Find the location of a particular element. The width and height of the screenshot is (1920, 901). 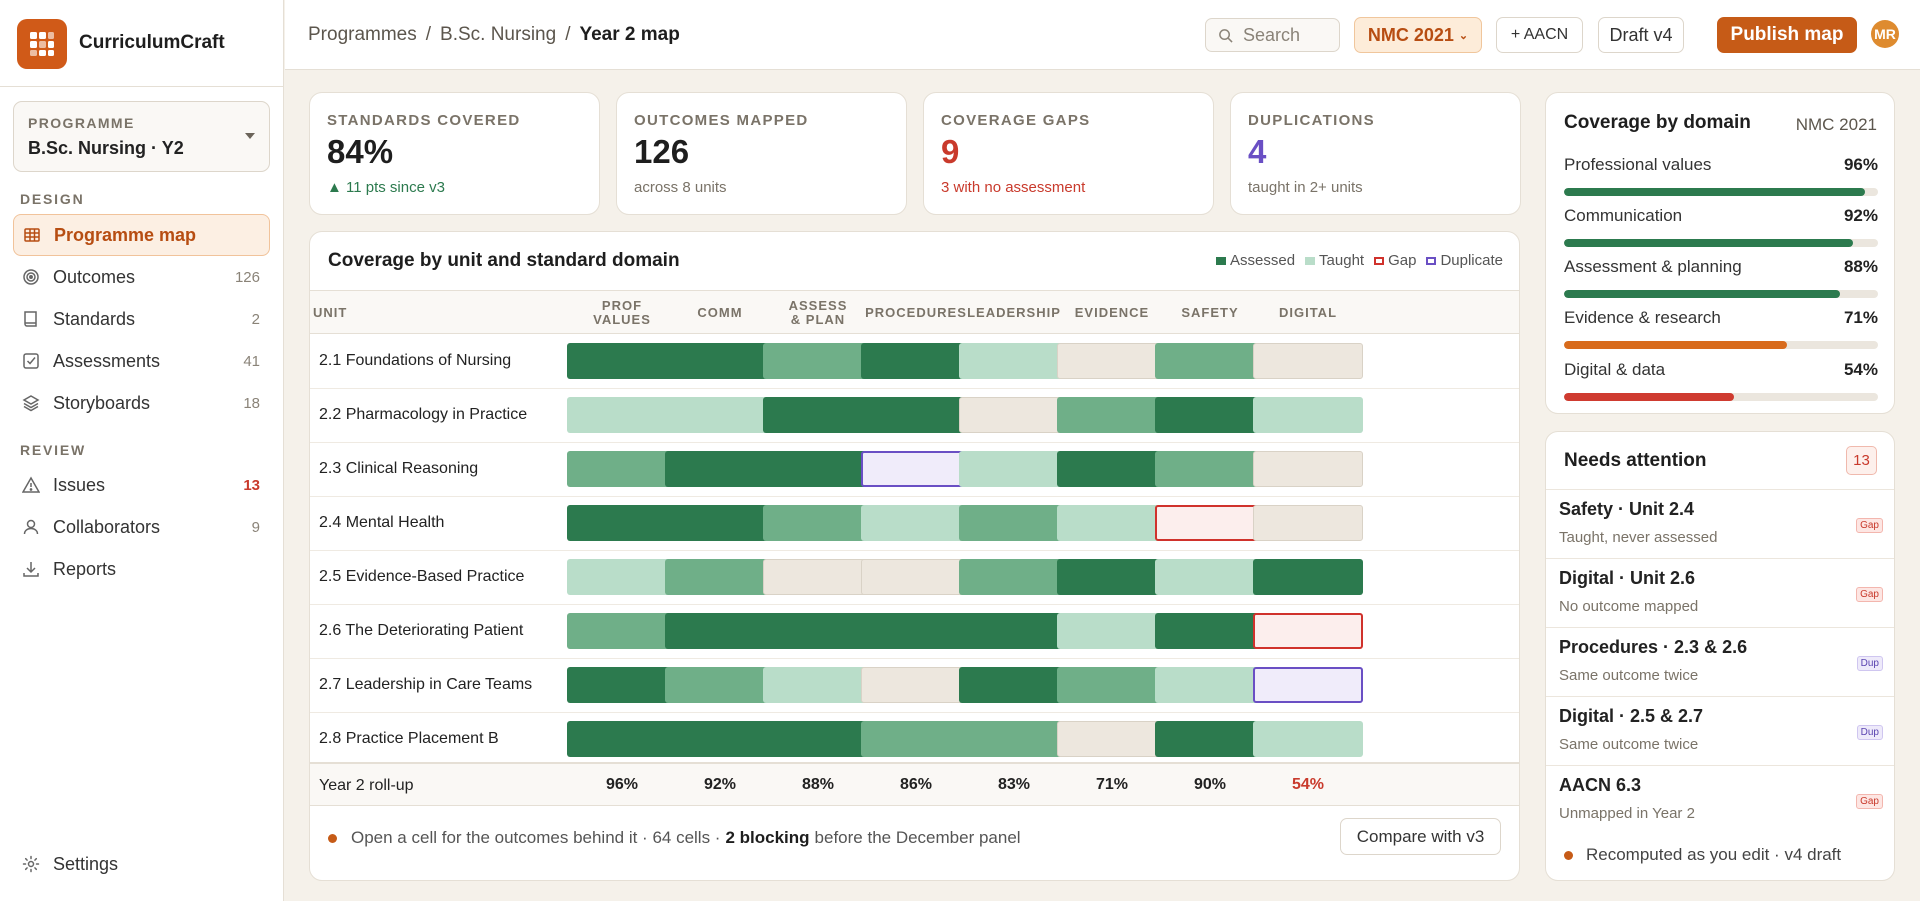

programme-selector: PROGRAMME B.Sc. Nursing · Y2 is located at coordinates (141, 136).